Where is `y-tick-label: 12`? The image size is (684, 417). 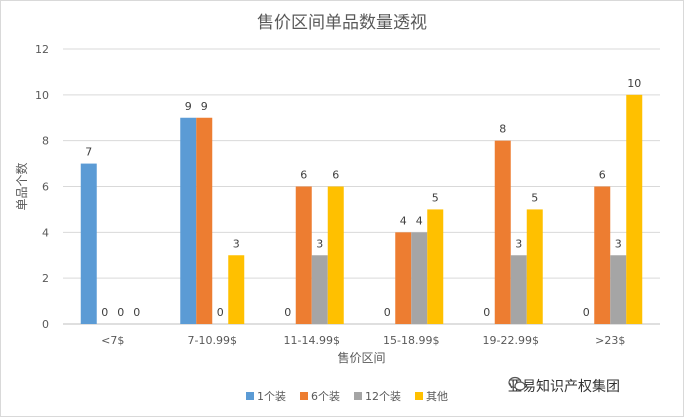
y-tick-label: 12 is located at coordinates (42, 49).